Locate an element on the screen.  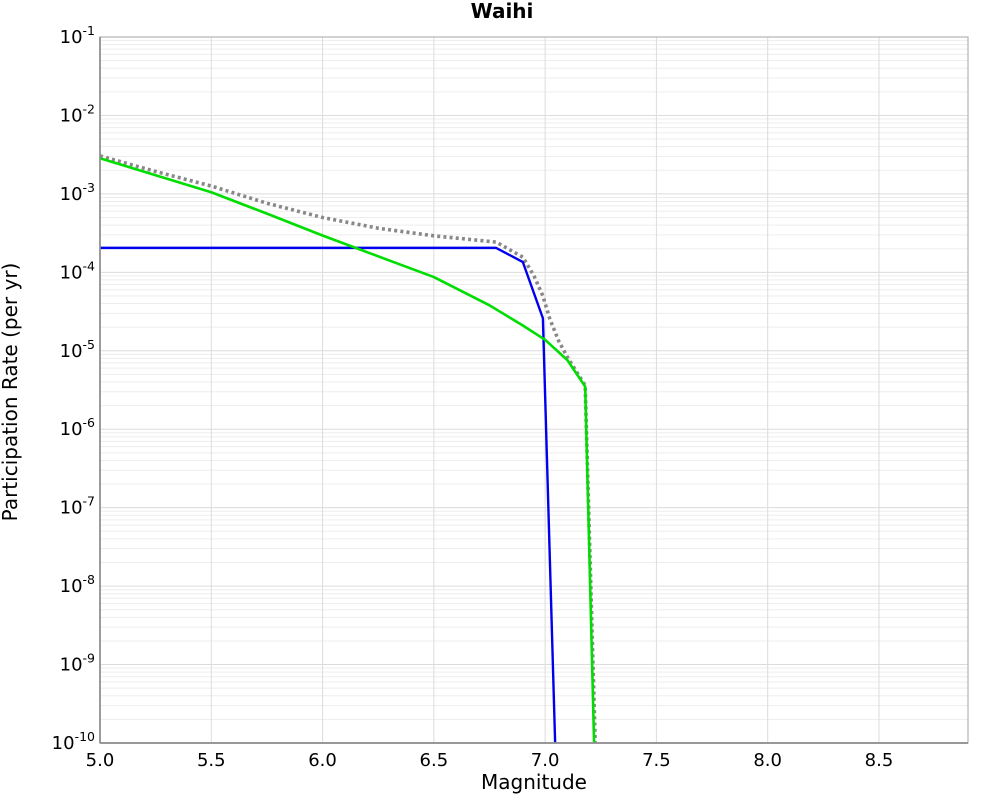
x-tick-label: 8.5 is located at coordinates (879, 760).